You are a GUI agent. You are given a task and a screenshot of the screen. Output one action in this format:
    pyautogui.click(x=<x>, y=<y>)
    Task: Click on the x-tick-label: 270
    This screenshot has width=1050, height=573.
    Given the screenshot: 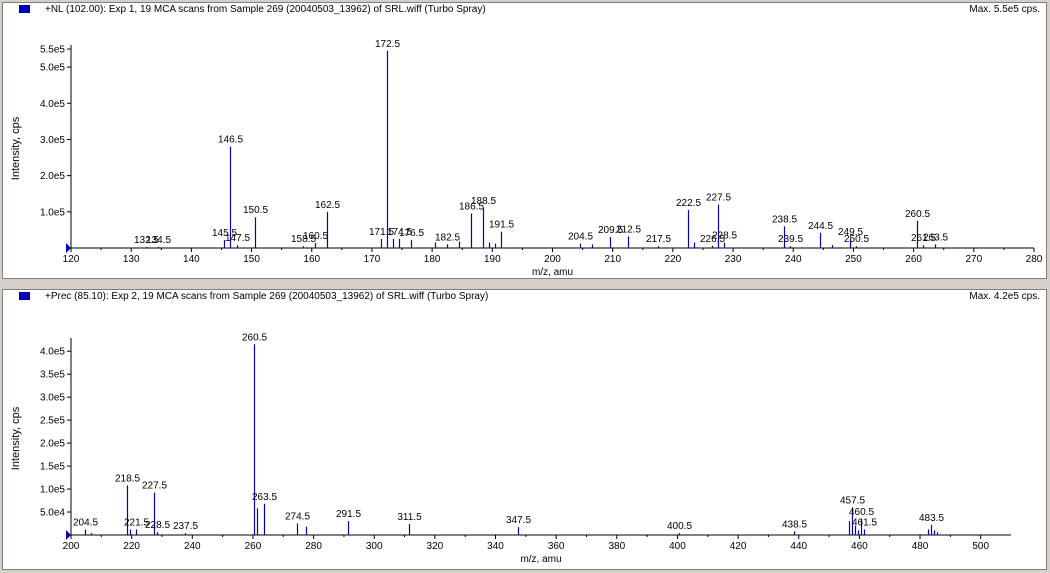 What is the action you would take?
    pyautogui.click(x=973, y=259)
    